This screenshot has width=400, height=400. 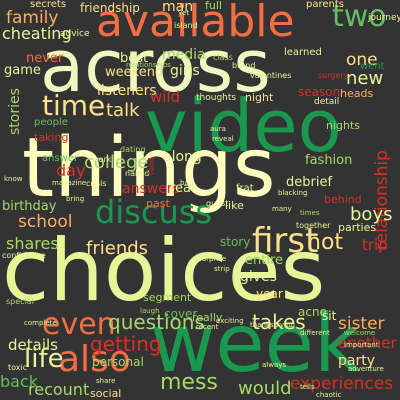 What do you see at coordinates (207, 317) in the screenshot?
I see `word-really: really` at bounding box center [207, 317].